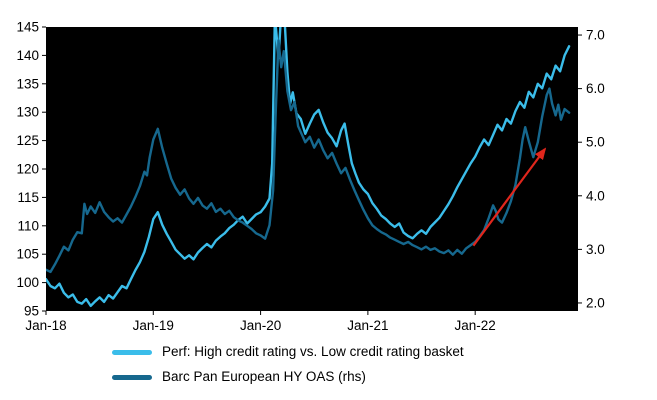 The image size is (657, 400). Describe the element at coordinates (384, 377) in the screenshot. I see `legend-item-oas: Barc Pan European HY OAS (rhs)` at that location.